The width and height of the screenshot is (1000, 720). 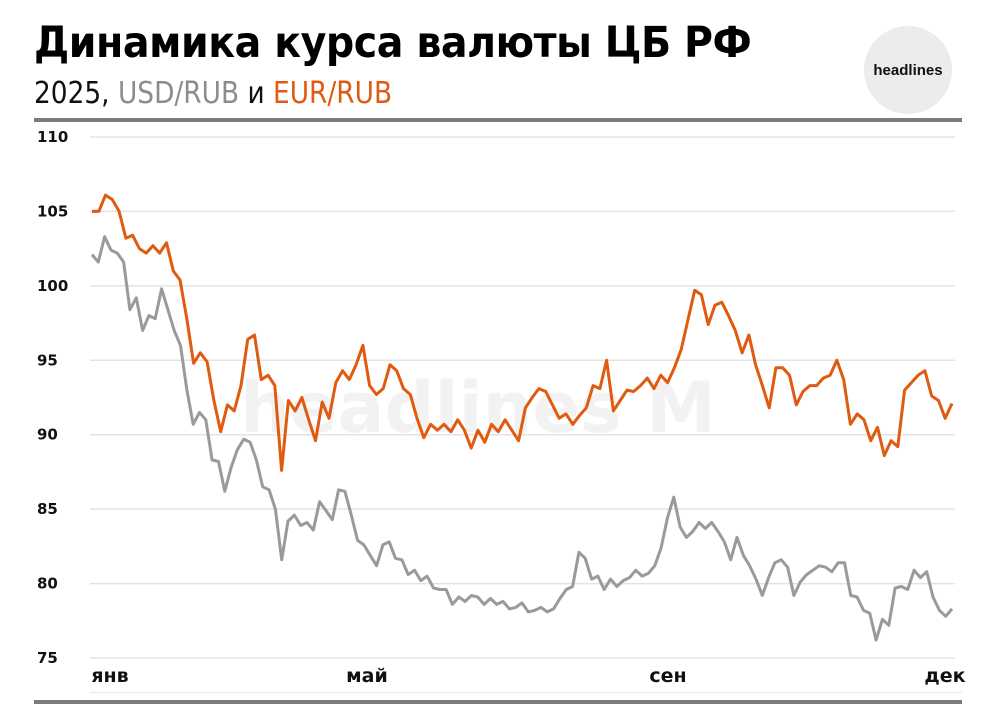 What do you see at coordinates (256, 93) in the screenshot?
I see `subtitle-and: и` at bounding box center [256, 93].